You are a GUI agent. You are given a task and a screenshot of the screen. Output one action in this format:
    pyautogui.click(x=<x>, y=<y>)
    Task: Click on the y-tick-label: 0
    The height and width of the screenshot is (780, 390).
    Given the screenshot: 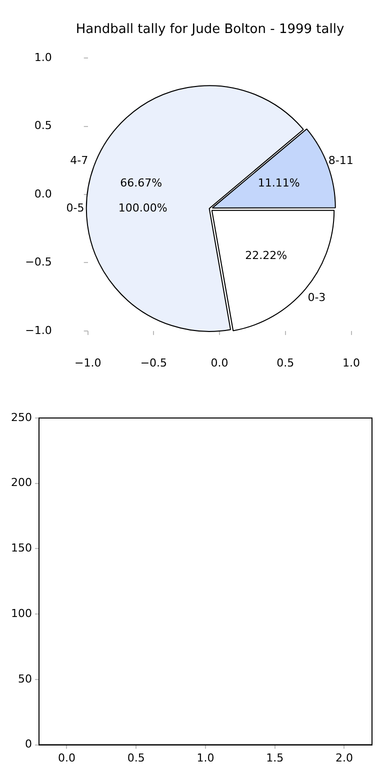 What is the action you would take?
    pyautogui.click(x=28, y=744)
    